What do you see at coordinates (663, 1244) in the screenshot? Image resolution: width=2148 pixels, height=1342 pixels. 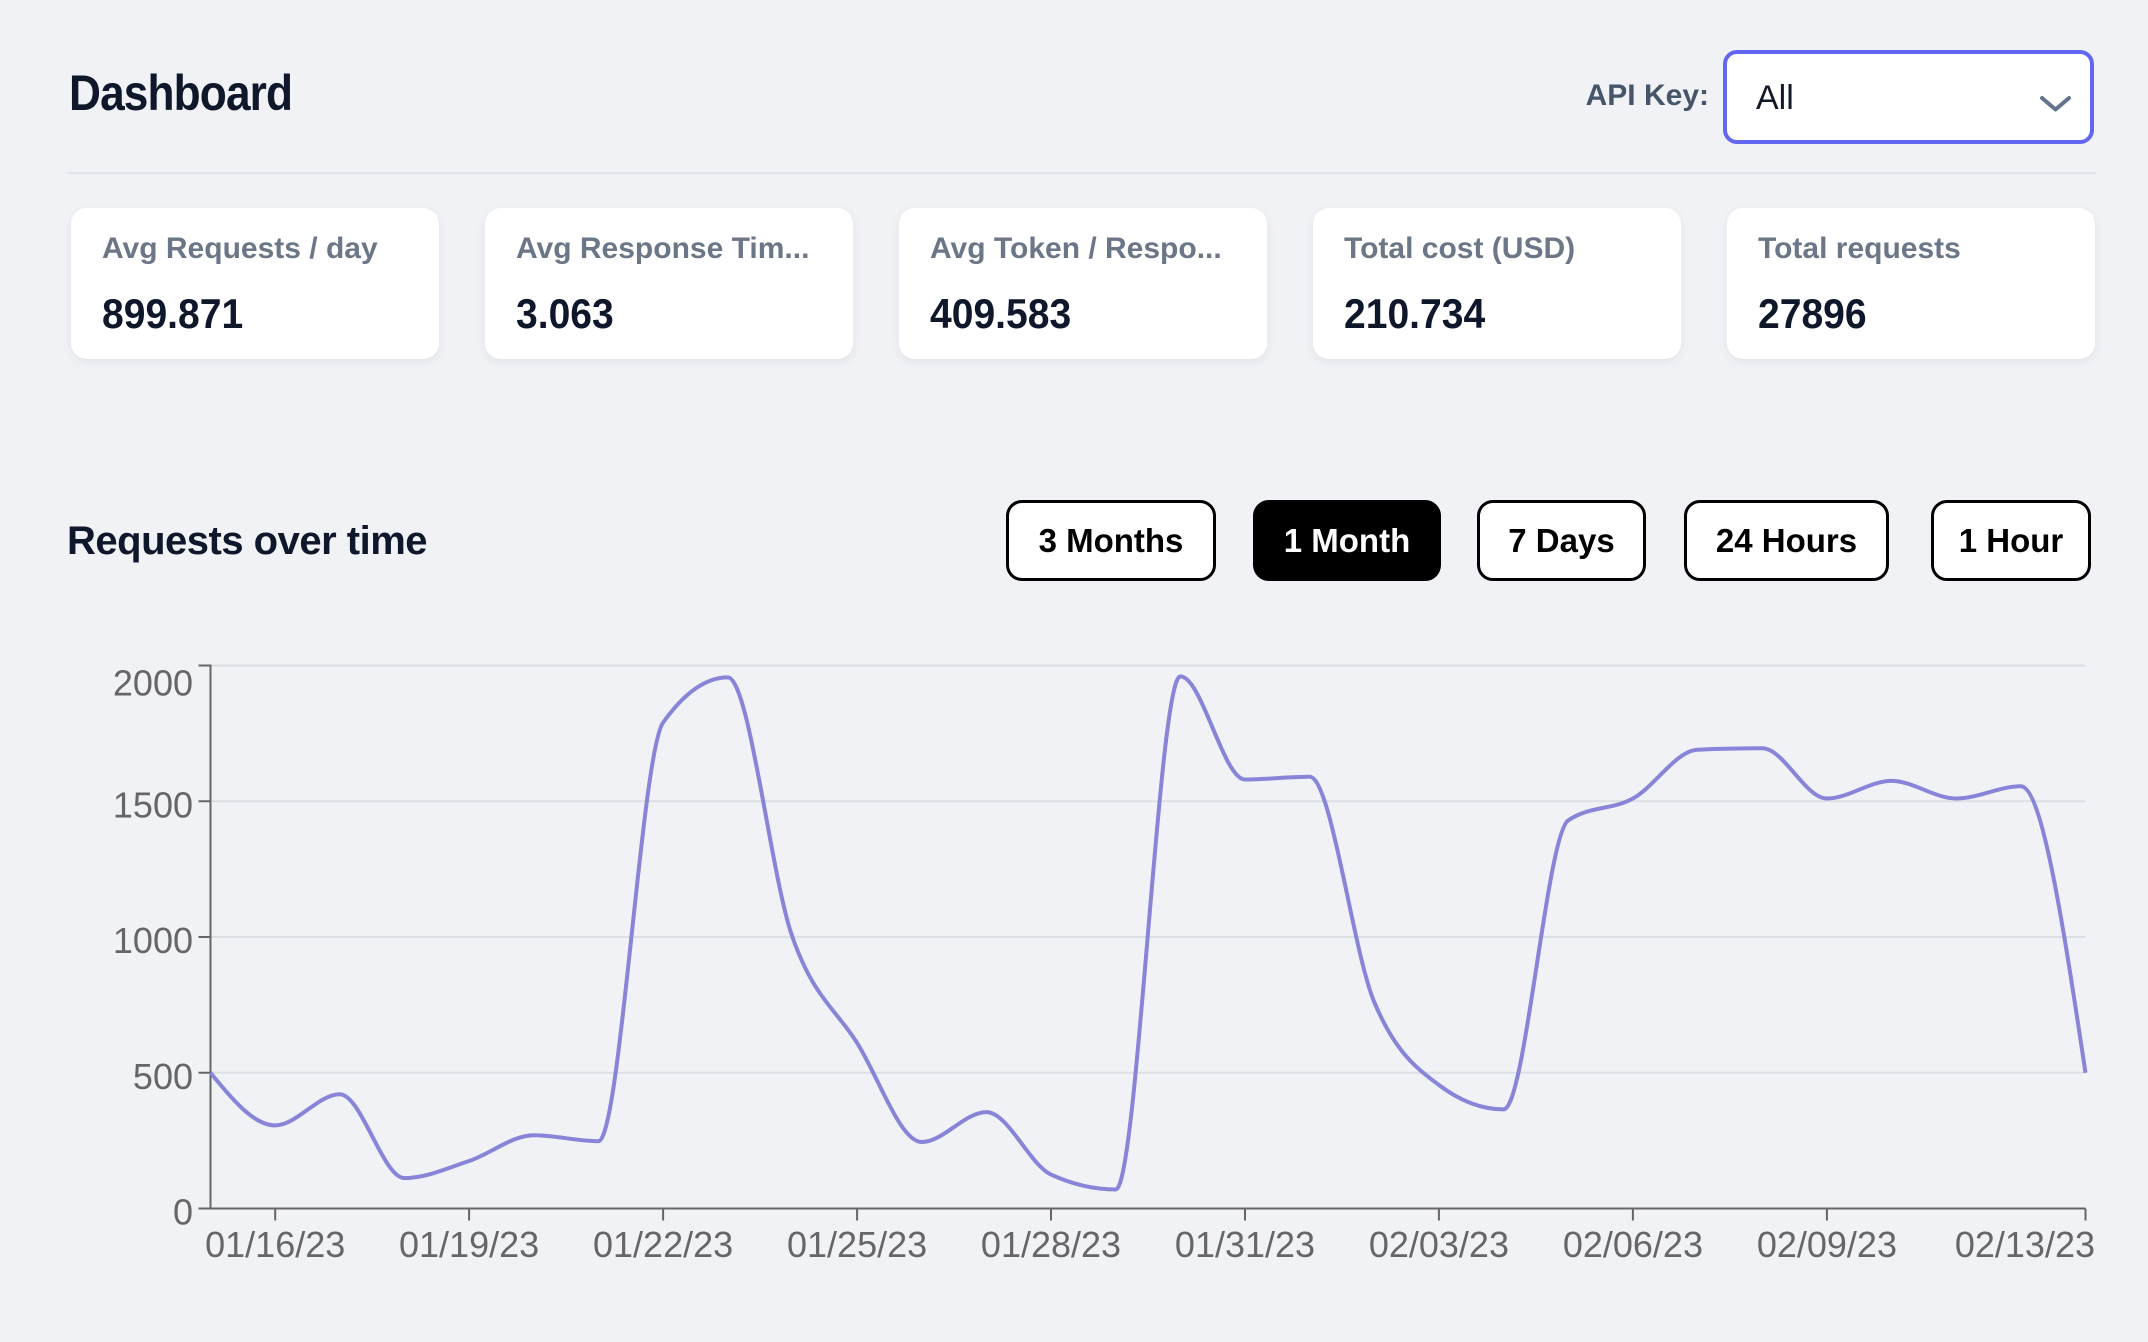 I see `svg-text: 01/22/23` at bounding box center [663, 1244].